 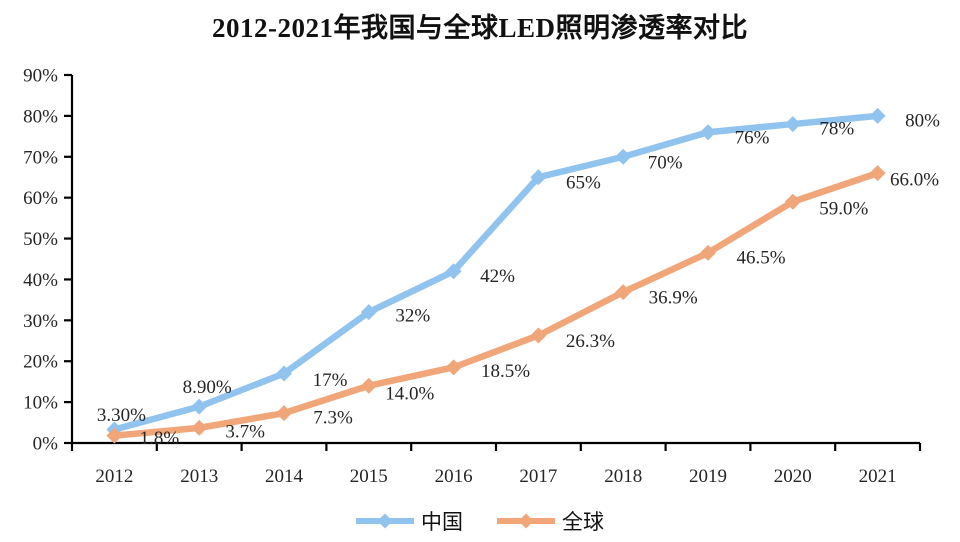 What do you see at coordinates (752, 138) in the screenshot?
I see `china-data-label: 76%` at bounding box center [752, 138].